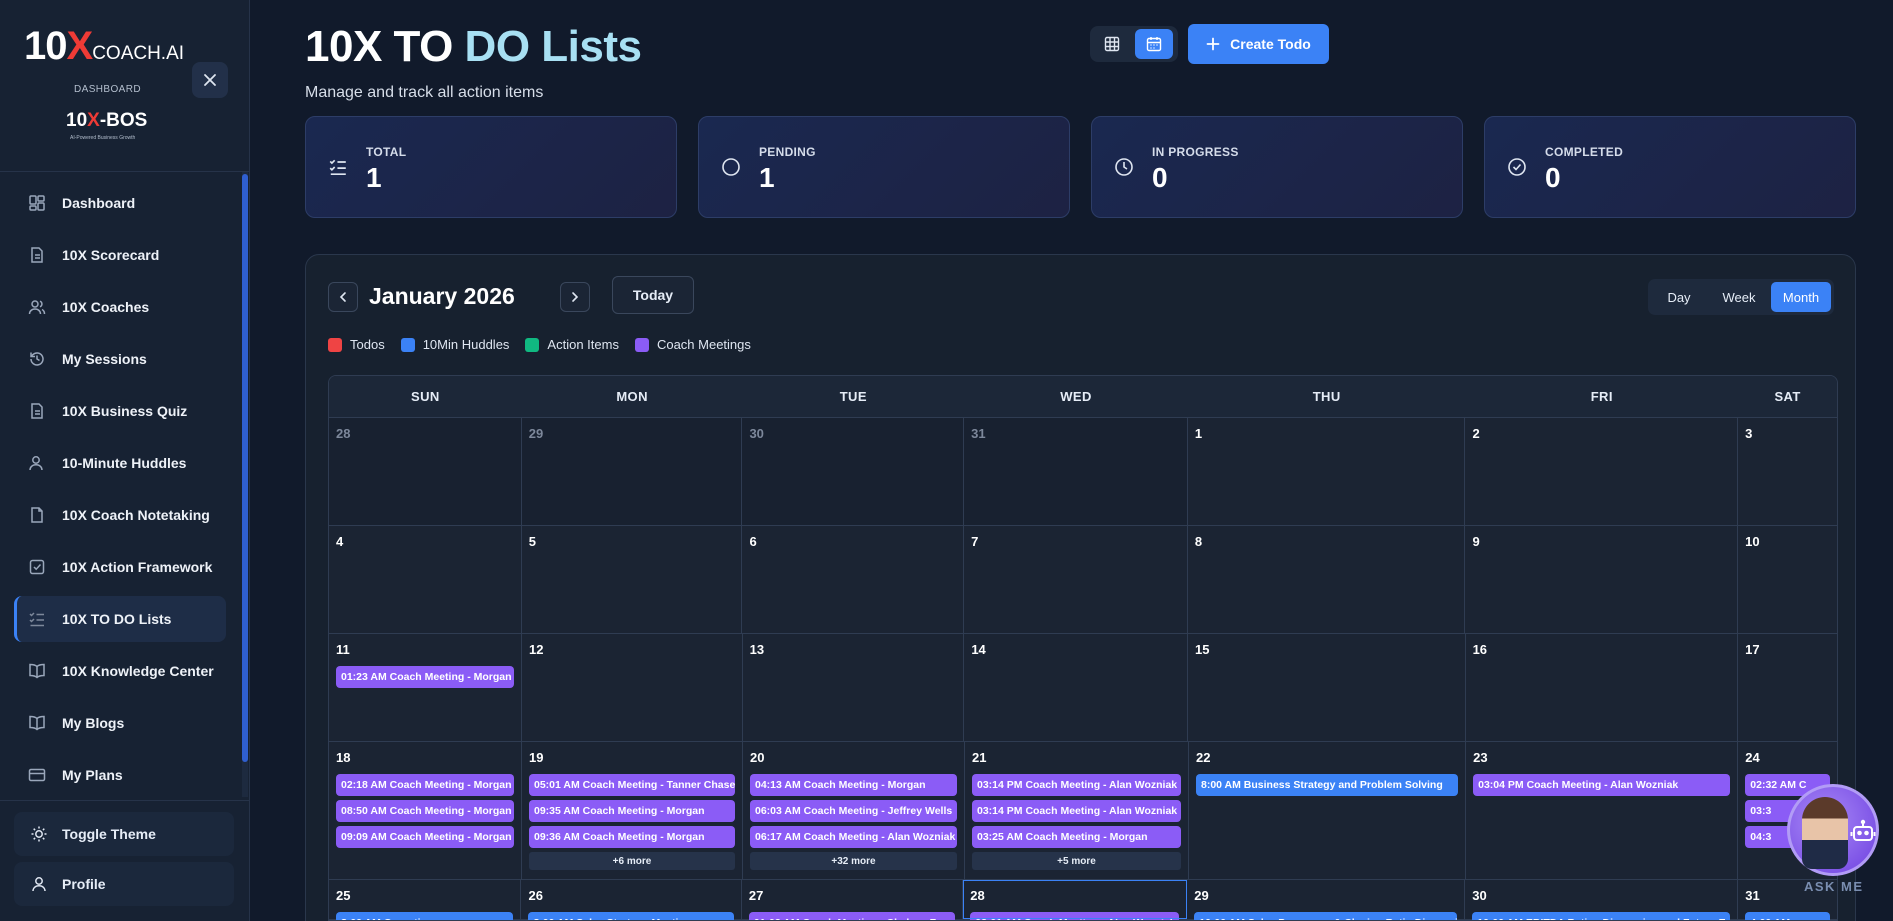 The height and width of the screenshot is (921, 1893). I want to click on calendar-view-button, so click(1154, 44).